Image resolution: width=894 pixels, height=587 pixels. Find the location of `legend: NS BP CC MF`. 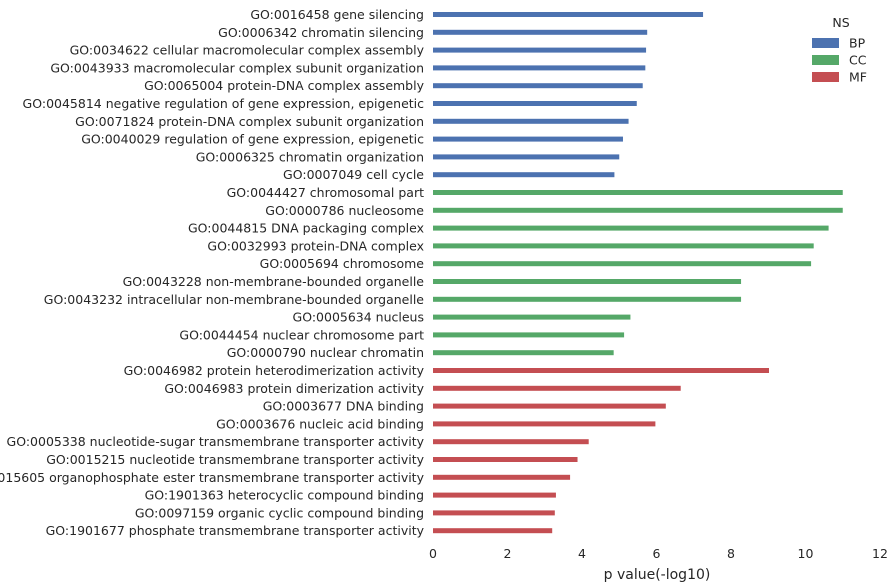

legend: NS BP CC MF is located at coordinates (839, 50).